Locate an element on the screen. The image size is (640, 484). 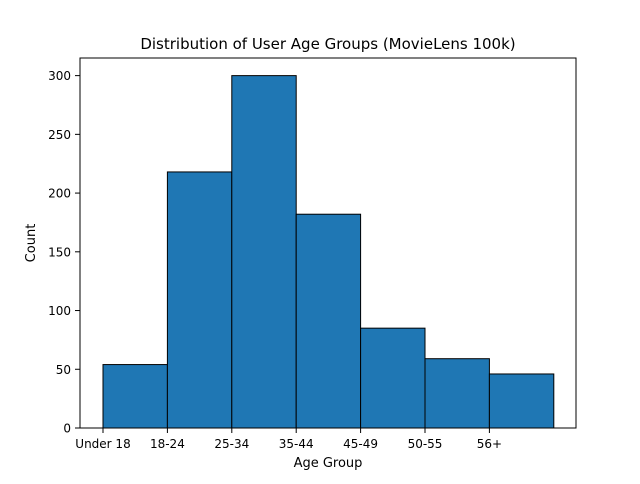
y-axis-label: Count is located at coordinates (31, 243).